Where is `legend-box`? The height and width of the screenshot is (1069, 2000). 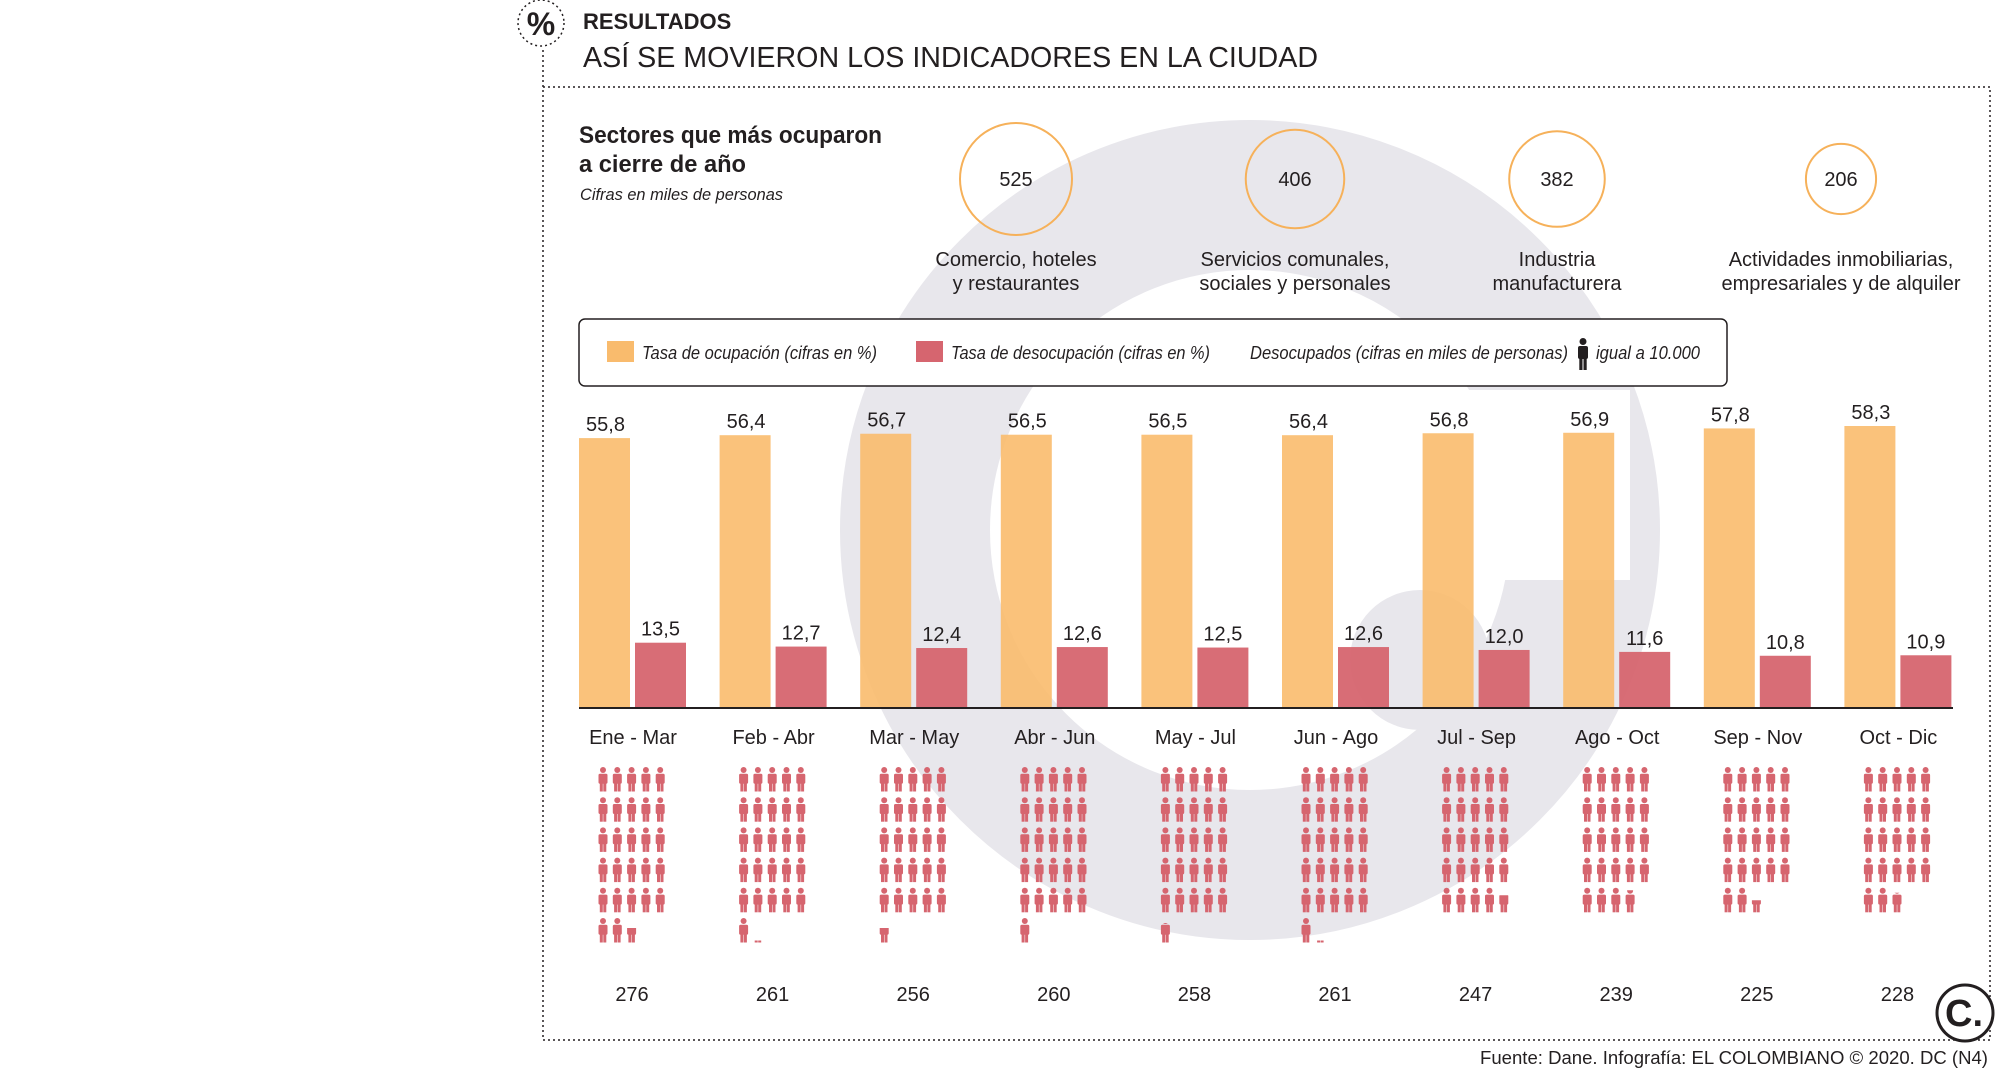 legend-box is located at coordinates (1153, 352).